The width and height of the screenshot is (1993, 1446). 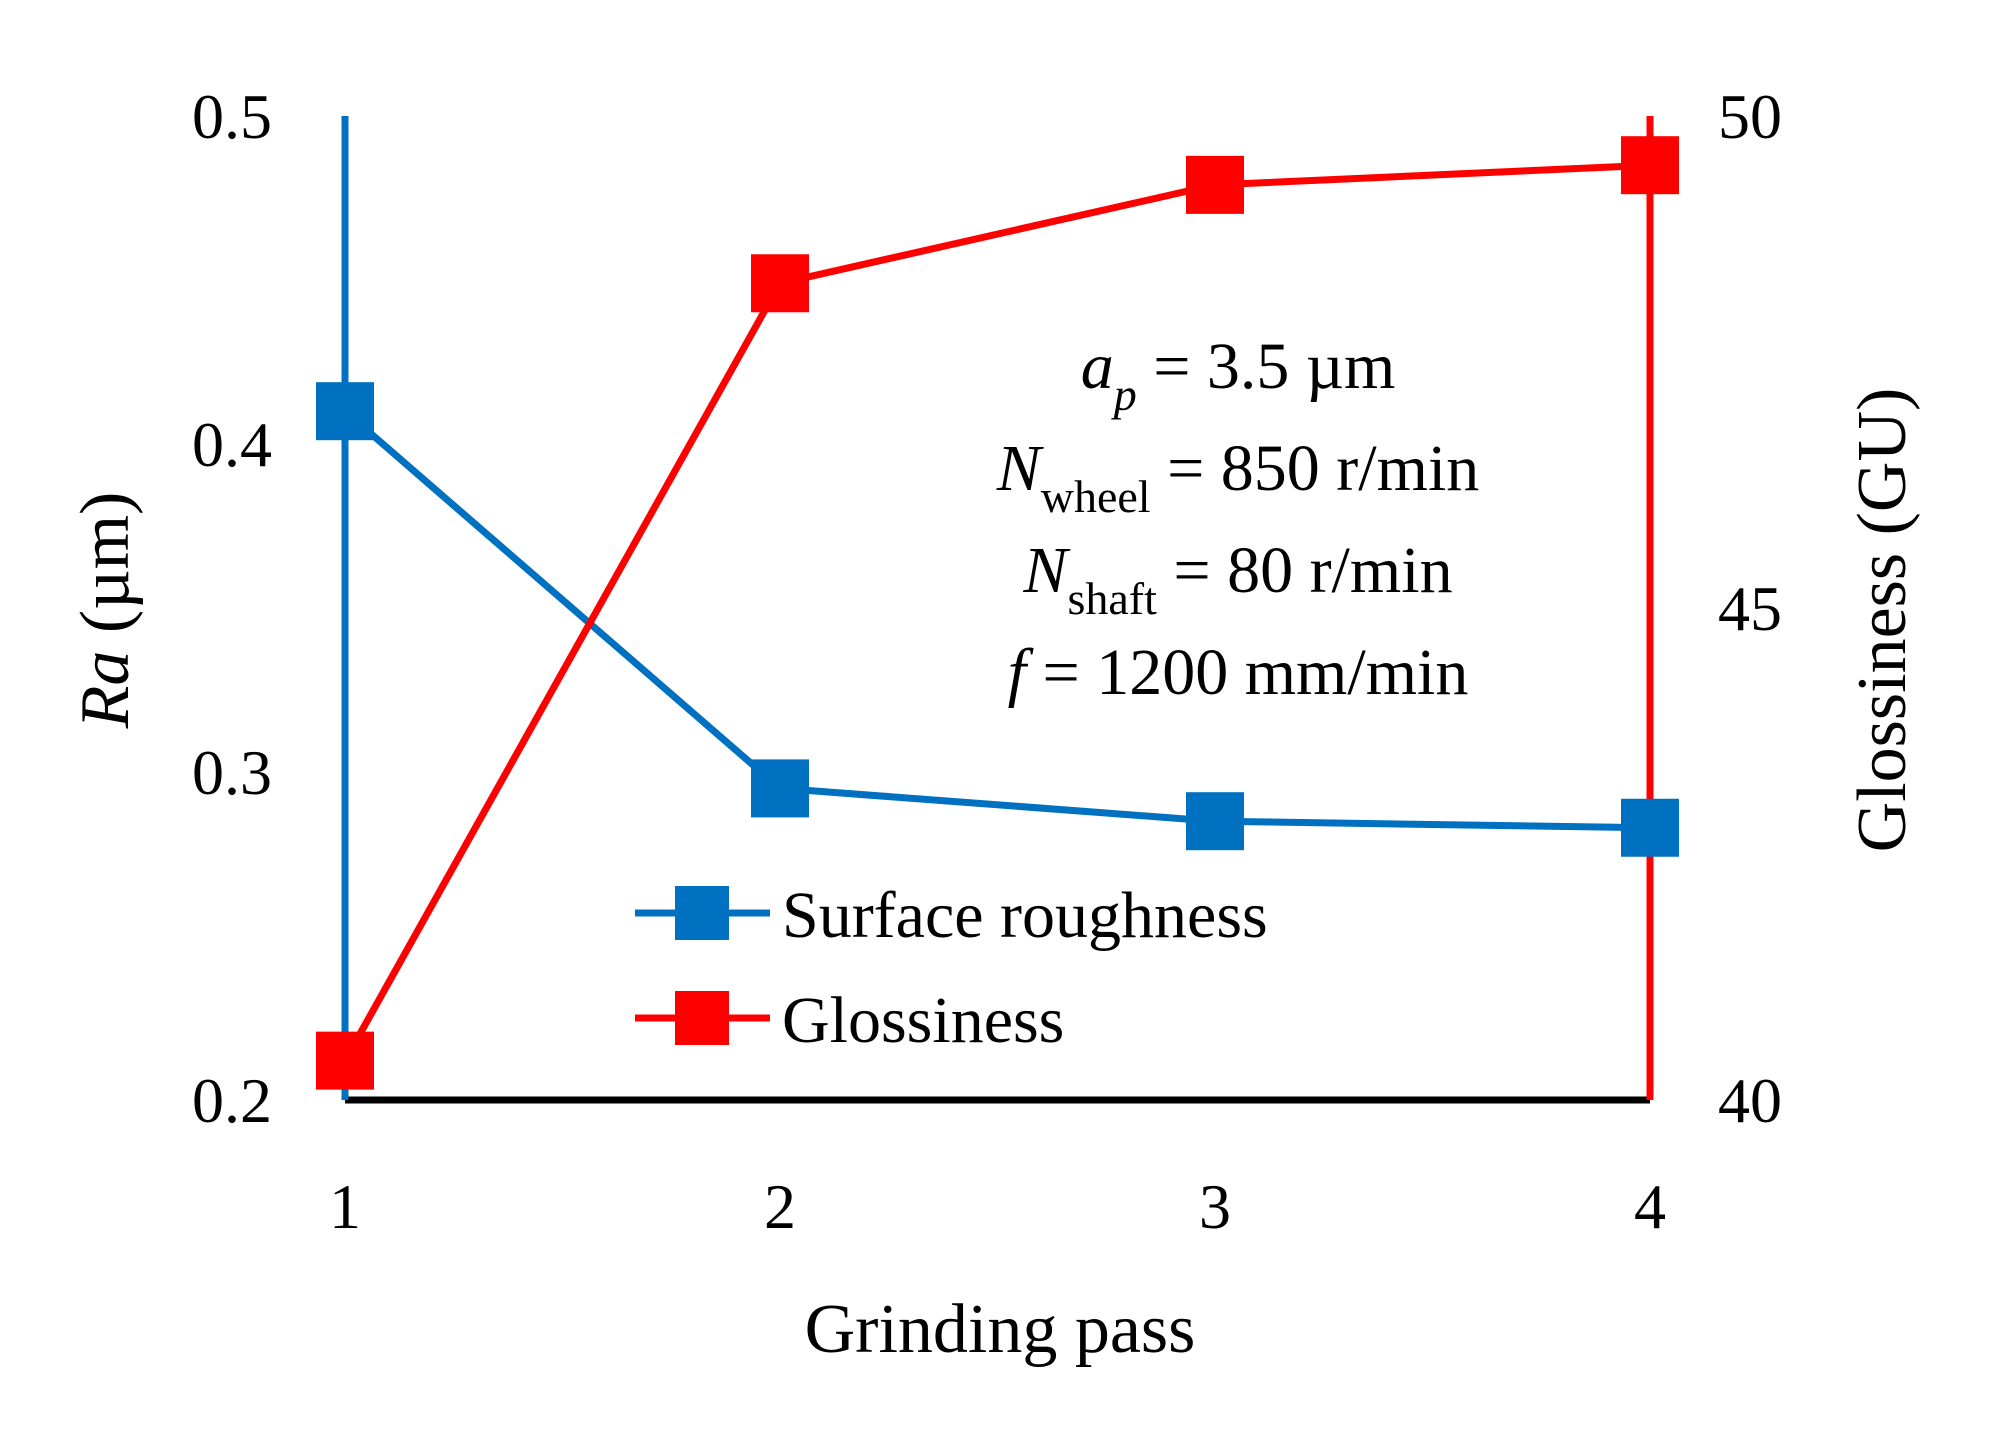 What do you see at coordinates (1215, 1206) in the screenshot?
I see `x-tick-label: 3` at bounding box center [1215, 1206].